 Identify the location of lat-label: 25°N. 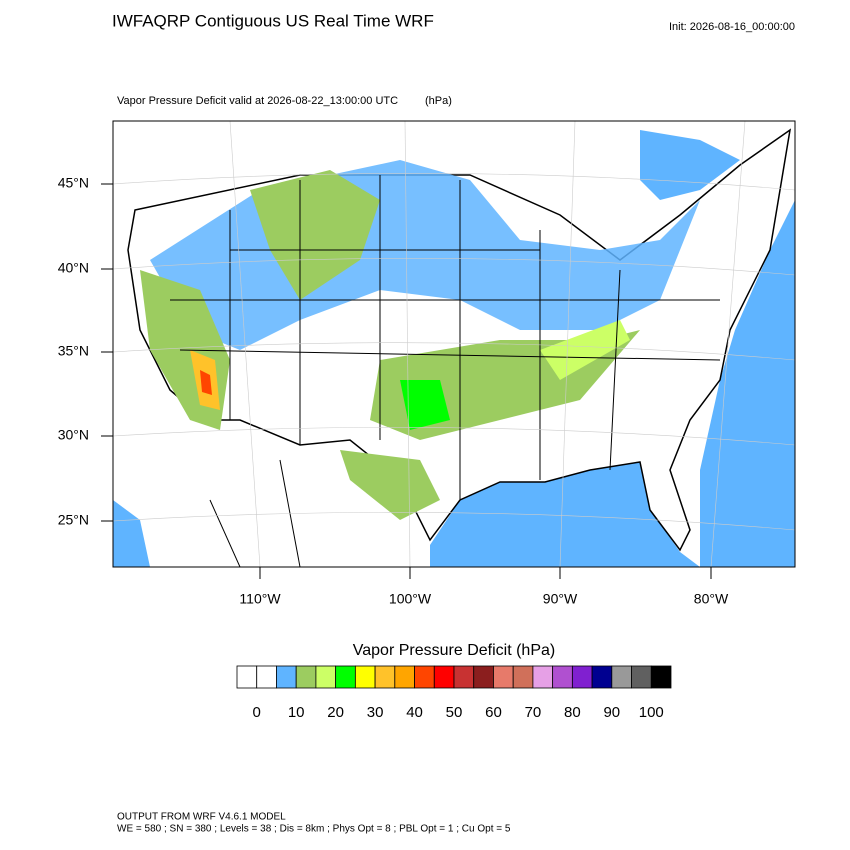
(73, 520).